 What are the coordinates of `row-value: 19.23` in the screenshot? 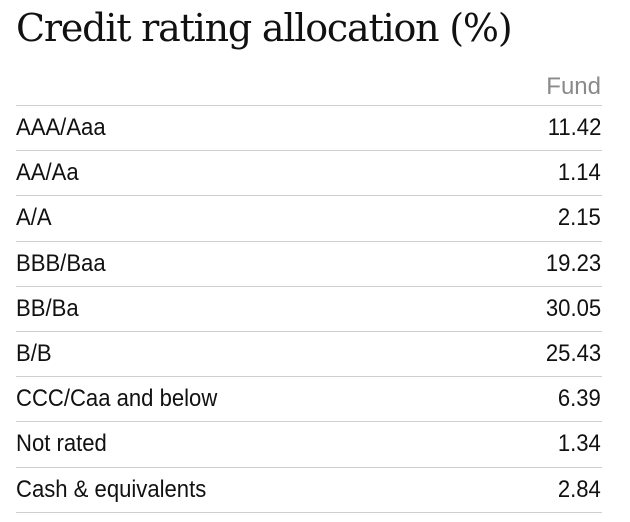 It's located at (573, 263).